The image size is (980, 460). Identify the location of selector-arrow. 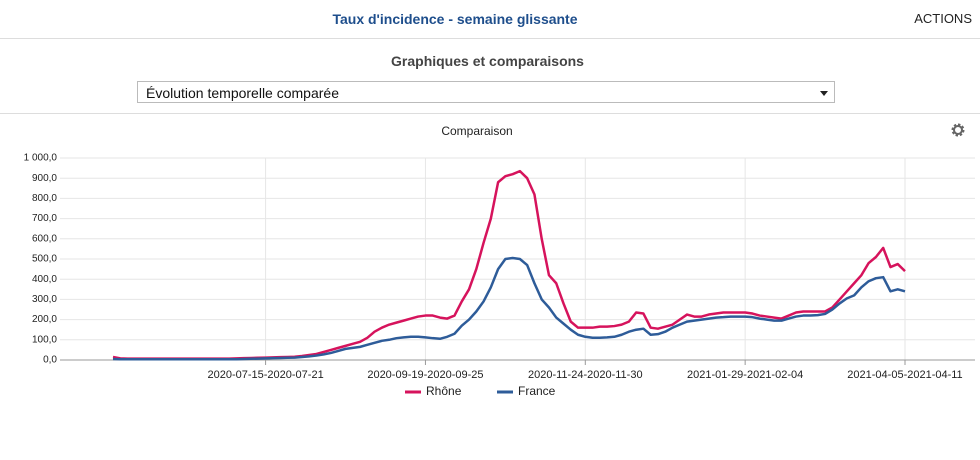
(824, 93).